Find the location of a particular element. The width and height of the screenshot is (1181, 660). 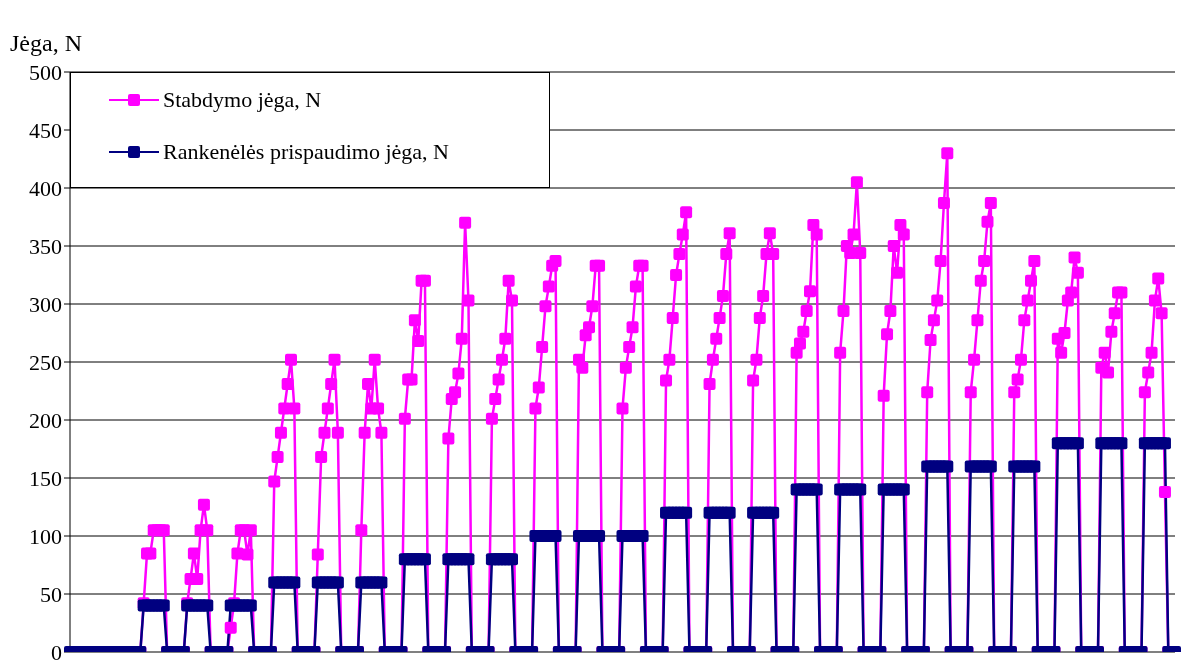

y-tick-label: 200 is located at coordinates (45, 420).